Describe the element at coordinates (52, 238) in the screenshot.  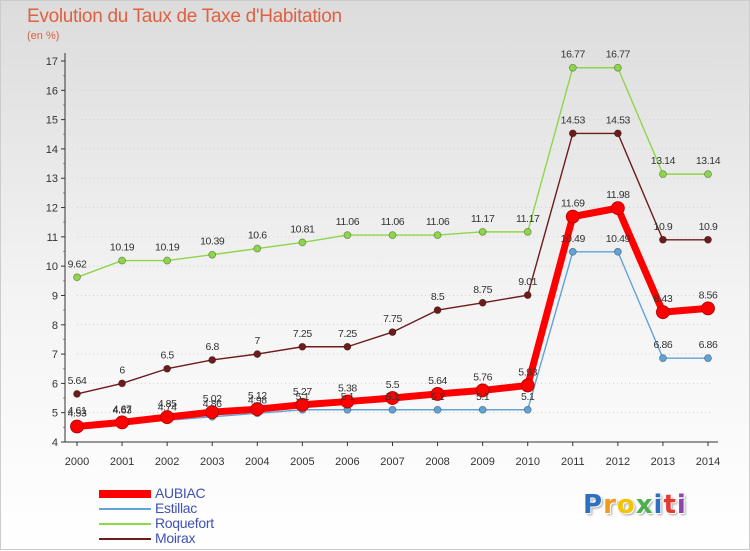
I see `y-tick-label: 11` at that location.